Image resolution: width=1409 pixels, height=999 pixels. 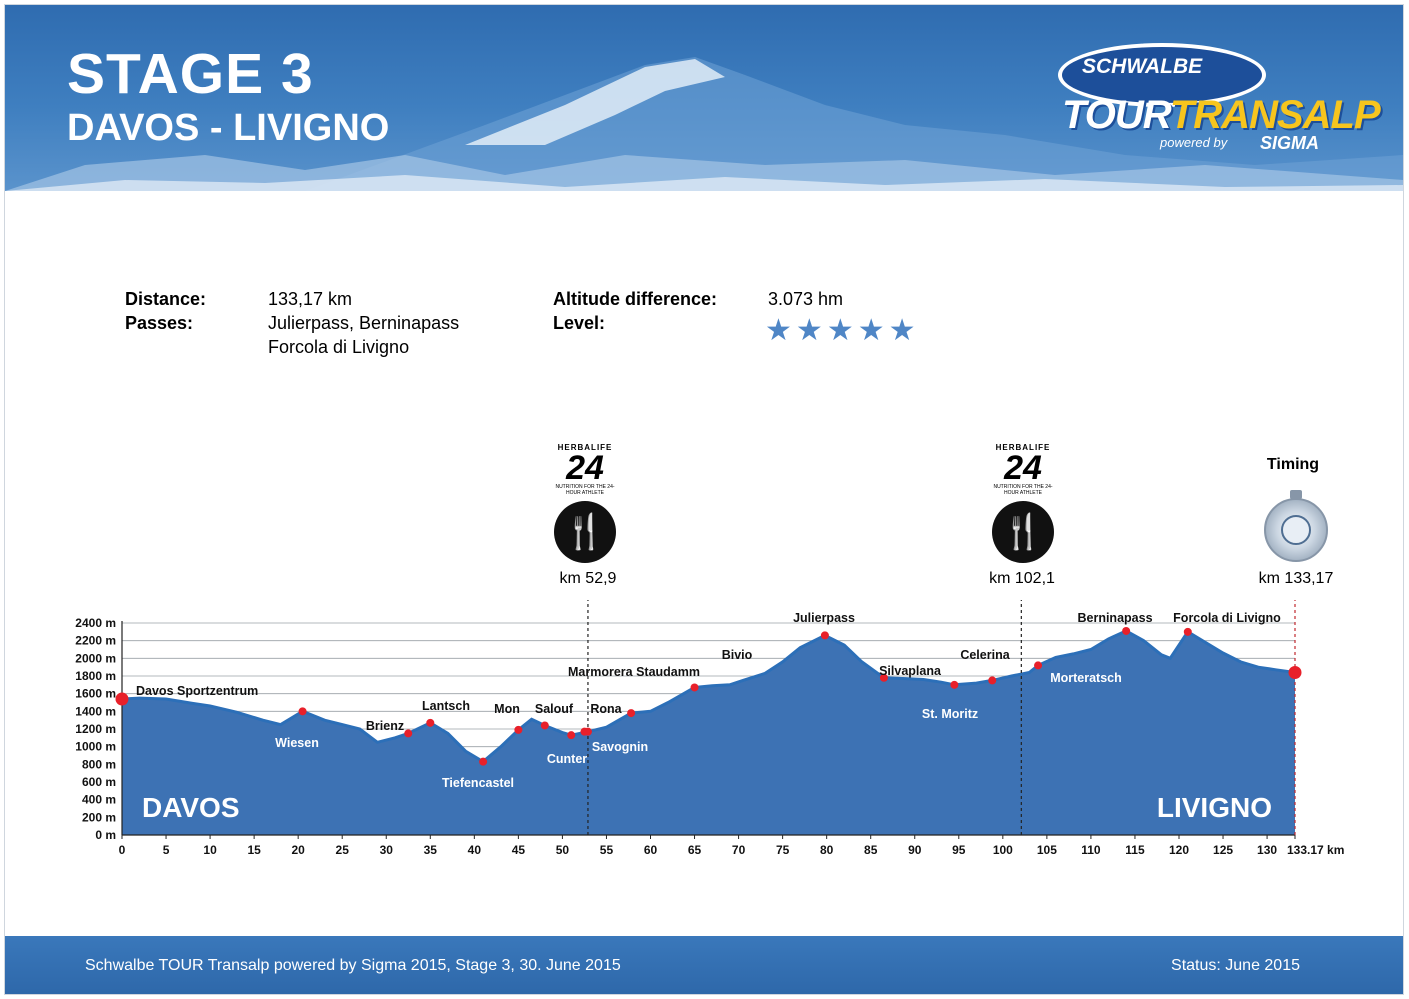 What do you see at coordinates (737, 655) in the screenshot?
I see `waypoint-label: Bivio` at bounding box center [737, 655].